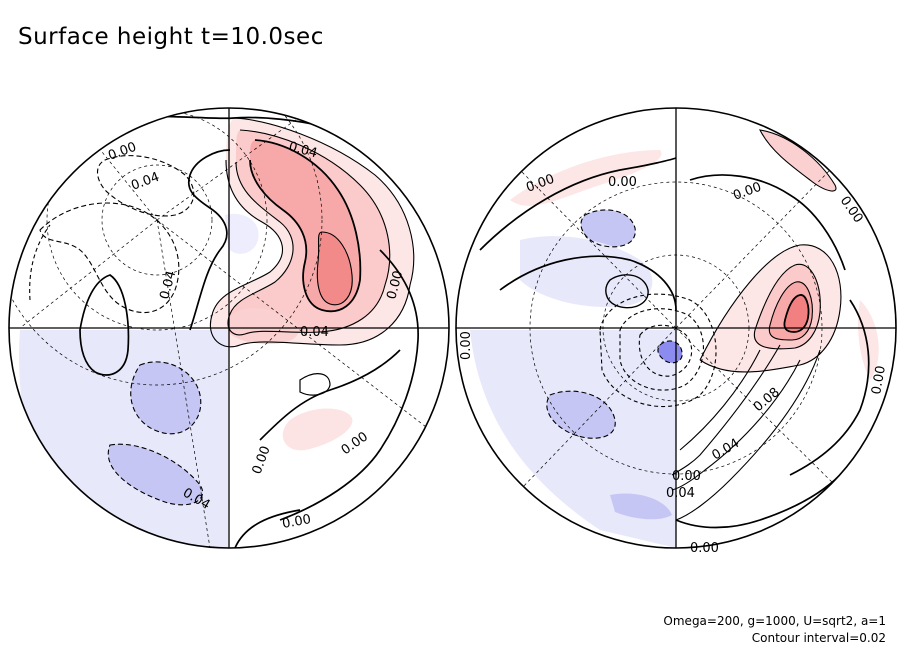  Describe the element at coordinates (263, 326) in the screenshot. I see `left-positive-region-lower` at that location.